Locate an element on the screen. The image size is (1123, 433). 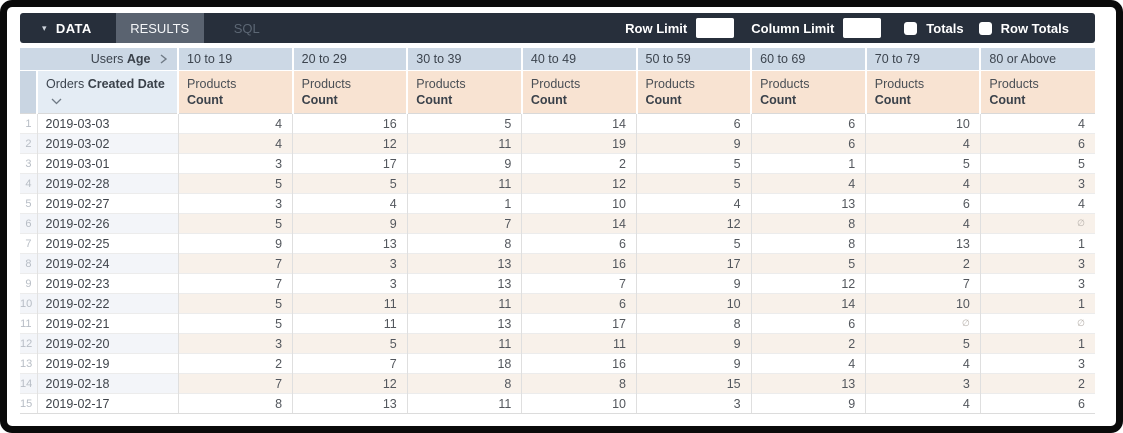
tab-data: ▾ DATA is located at coordinates (68, 28).